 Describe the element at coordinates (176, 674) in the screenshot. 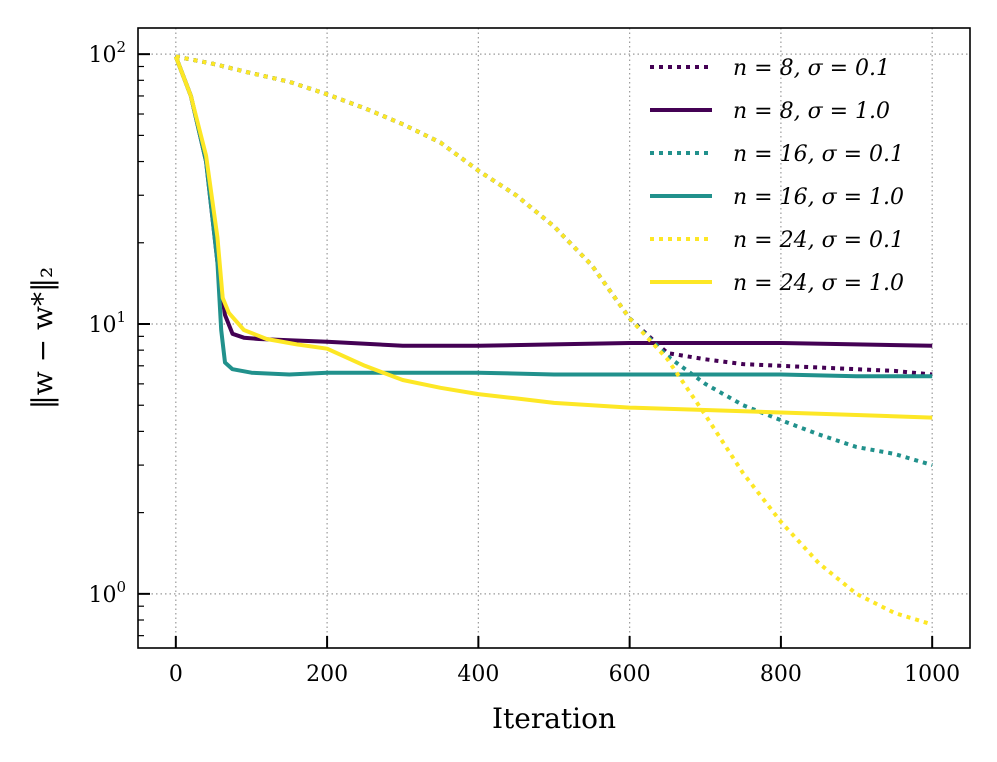

I see `x-tick-label: 0` at that location.